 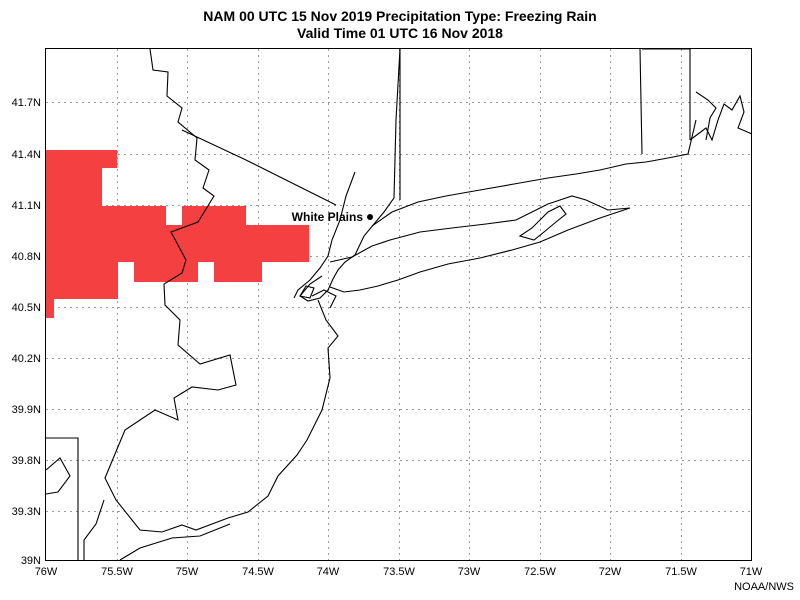 What do you see at coordinates (26, 103) in the screenshot?
I see `lat-tick-label: 41.7N` at bounding box center [26, 103].